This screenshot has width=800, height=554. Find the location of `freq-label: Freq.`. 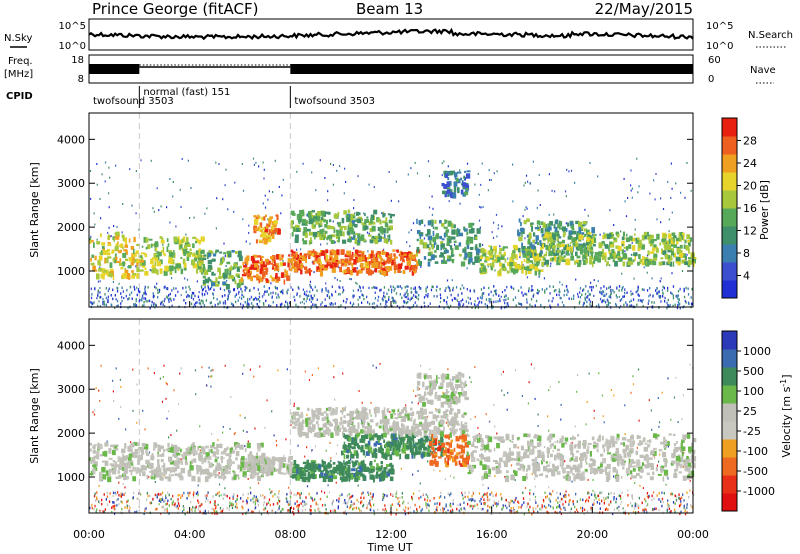

freq-label: Freq. is located at coordinates (20, 61).